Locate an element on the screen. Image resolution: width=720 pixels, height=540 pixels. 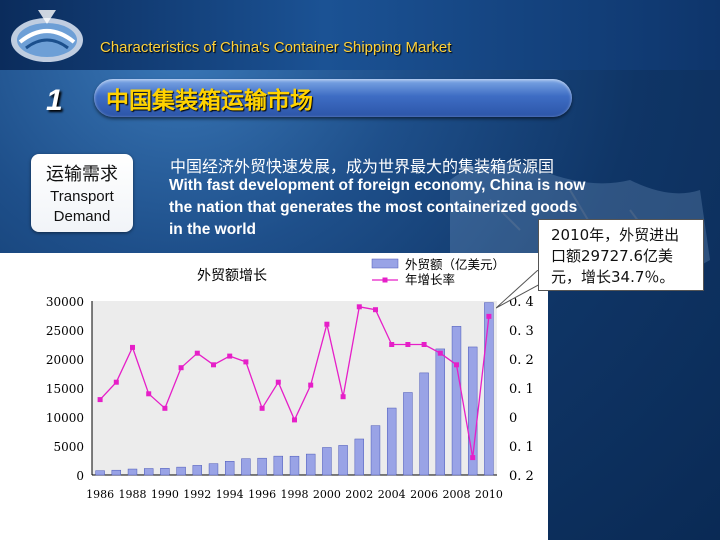
chart-title: 外贸额增长 is located at coordinates (232, 276).